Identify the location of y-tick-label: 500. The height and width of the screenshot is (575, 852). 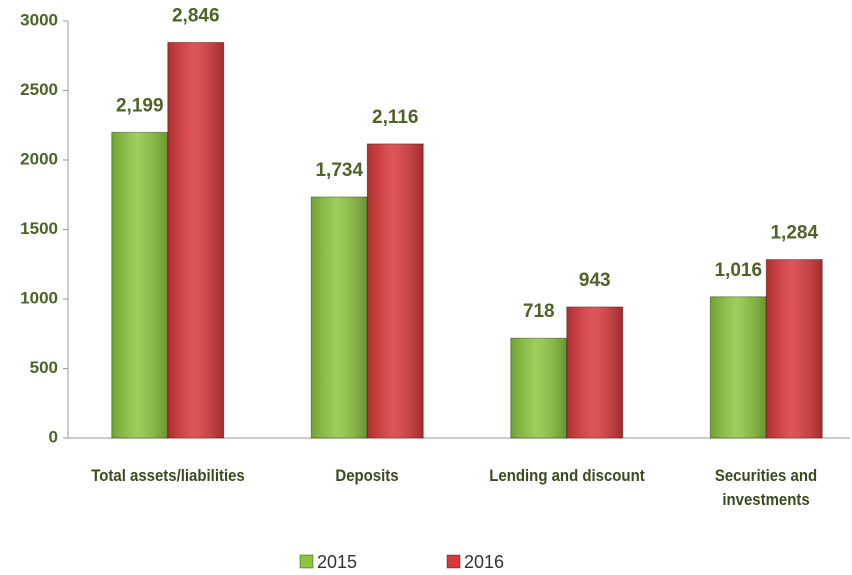
(44, 367).